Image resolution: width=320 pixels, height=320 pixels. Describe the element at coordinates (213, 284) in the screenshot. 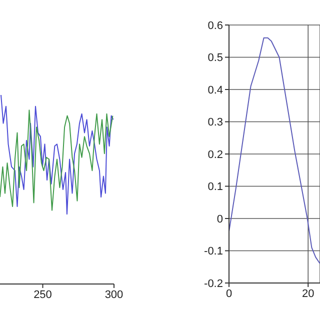

I see `y-tick-label: -0.2` at that location.